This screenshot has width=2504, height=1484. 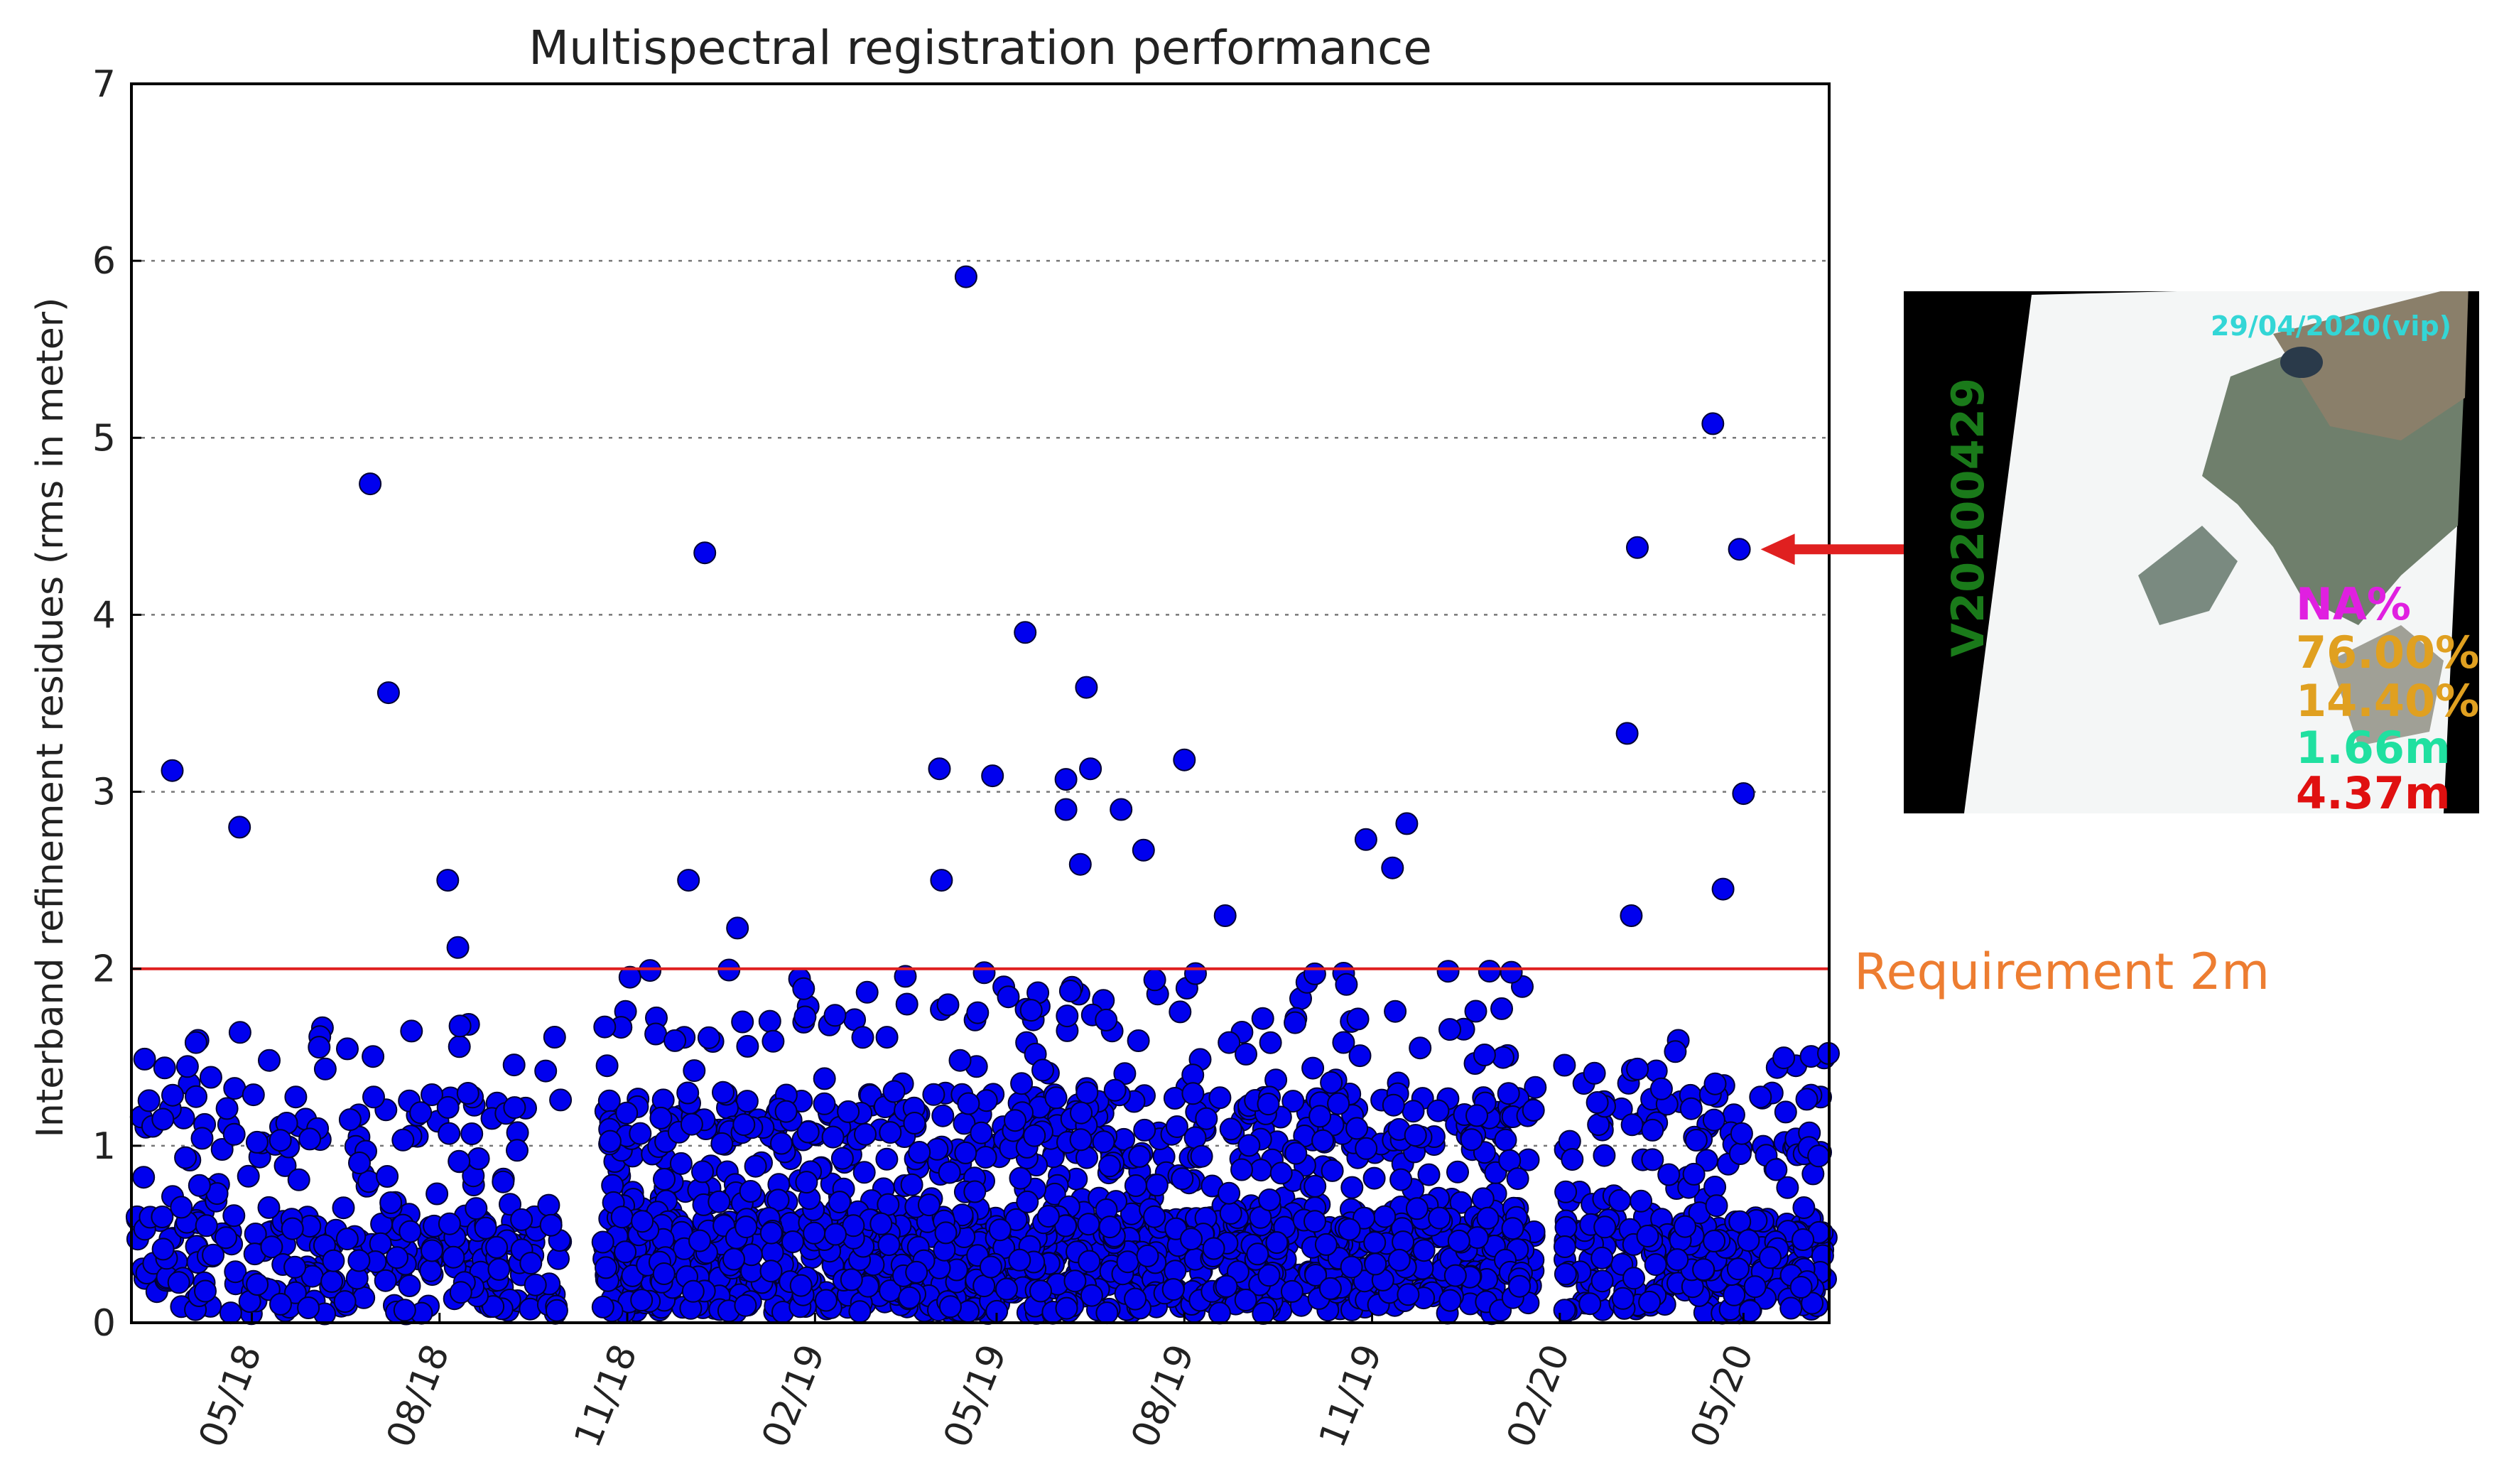 What do you see at coordinates (104, 84) in the screenshot?
I see `y-tick-label: 7` at bounding box center [104, 84].